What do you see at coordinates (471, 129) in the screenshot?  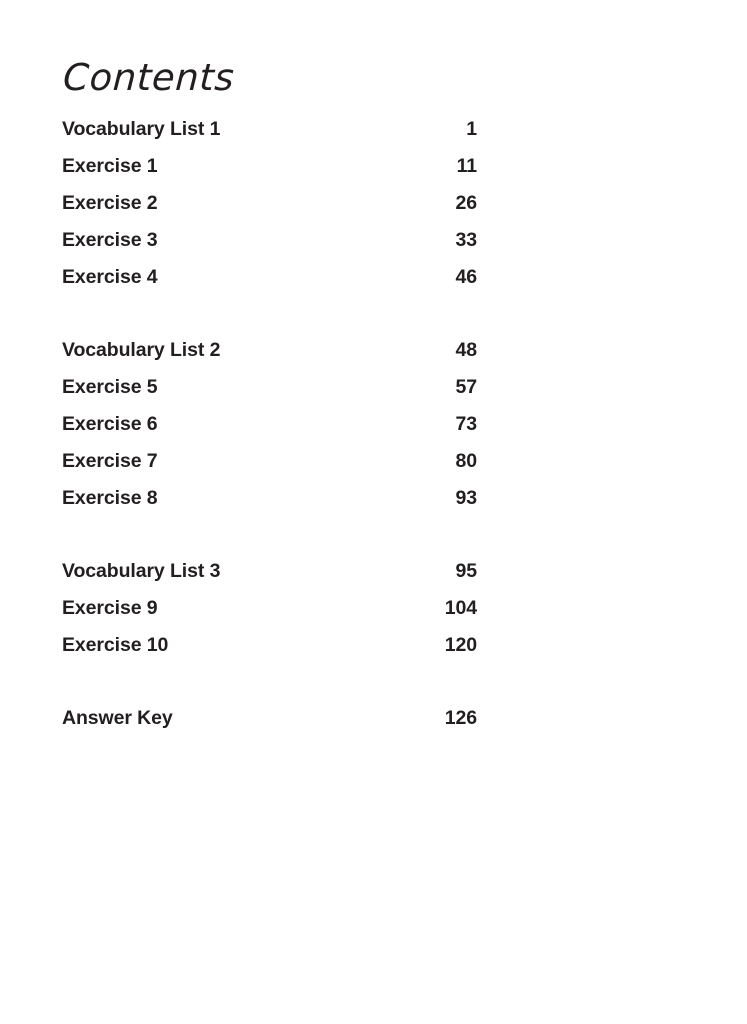 I see `toc-entry-page: 1` at bounding box center [471, 129].